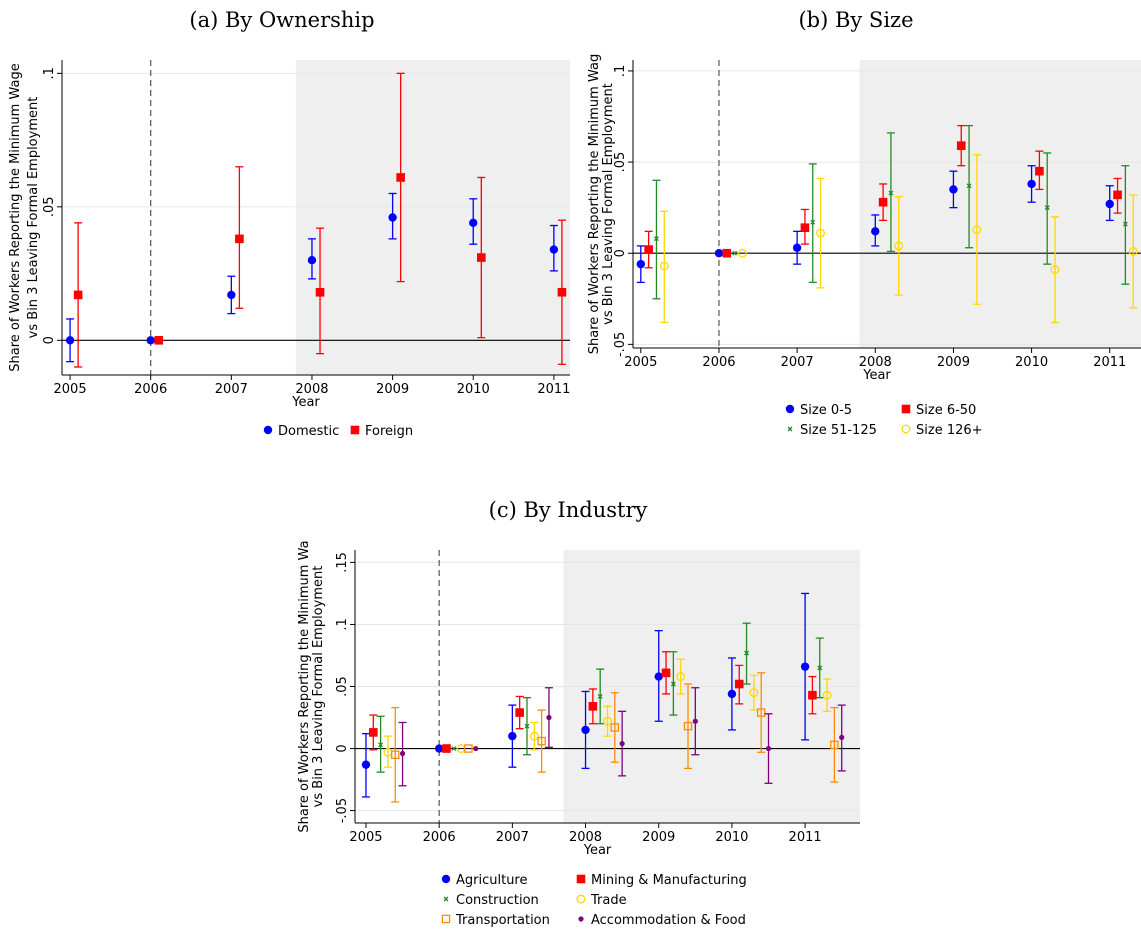  I want to click on panel-c-legend-label-0: Agriculture, so click(492, 880).